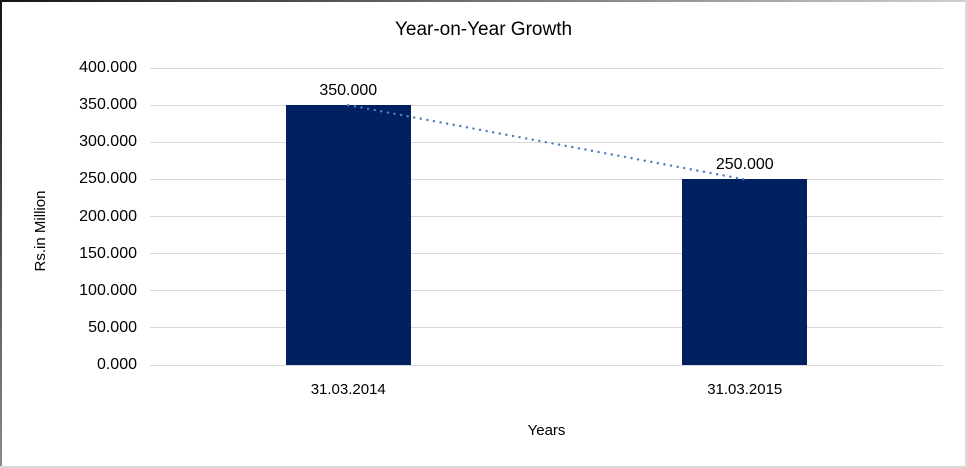 This screenshot has width=967, height=468. What do you see at coordinates (108, 290) in the screenshot?
I see `y-tick-label: 100.000` at bounding box center [108, 290].